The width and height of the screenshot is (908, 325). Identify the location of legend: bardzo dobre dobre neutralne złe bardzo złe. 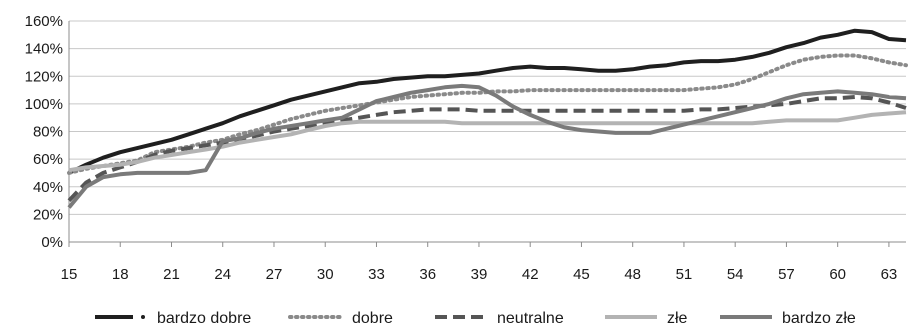
(475, 317).